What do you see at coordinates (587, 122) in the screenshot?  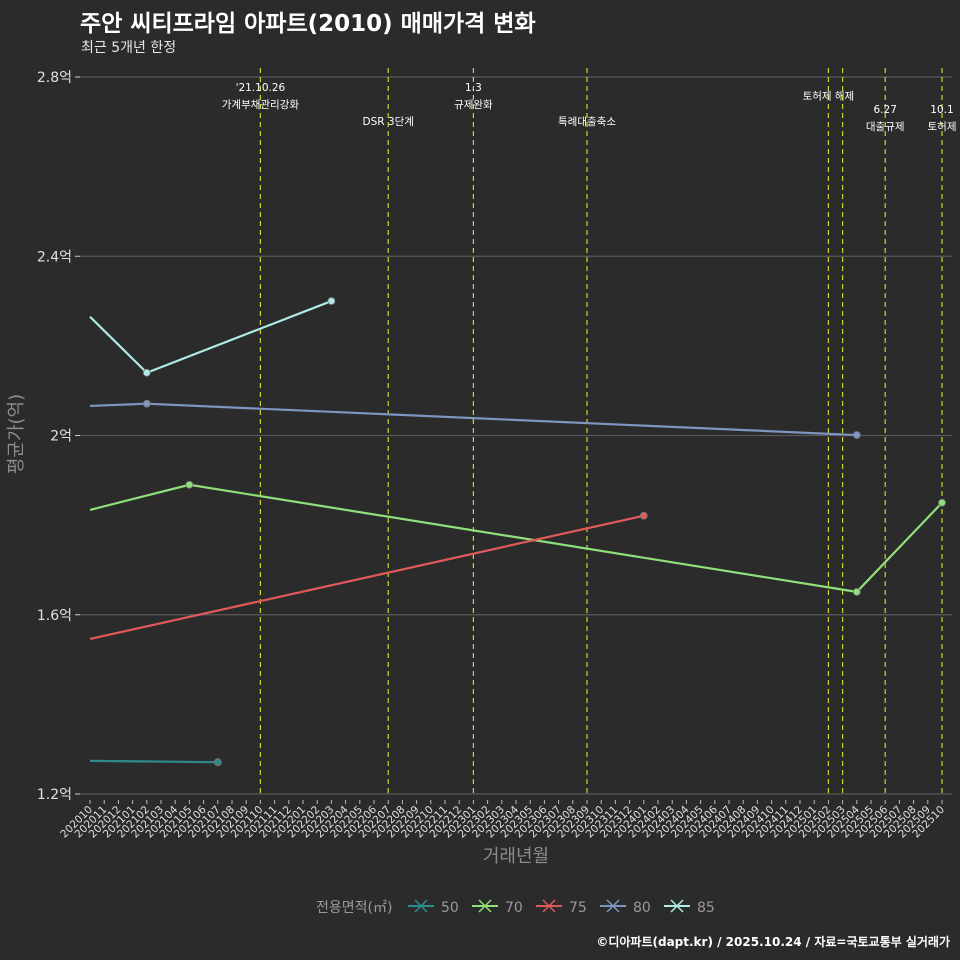 I see `event-label: 특례대출축소` at bounding box center [587, 122].